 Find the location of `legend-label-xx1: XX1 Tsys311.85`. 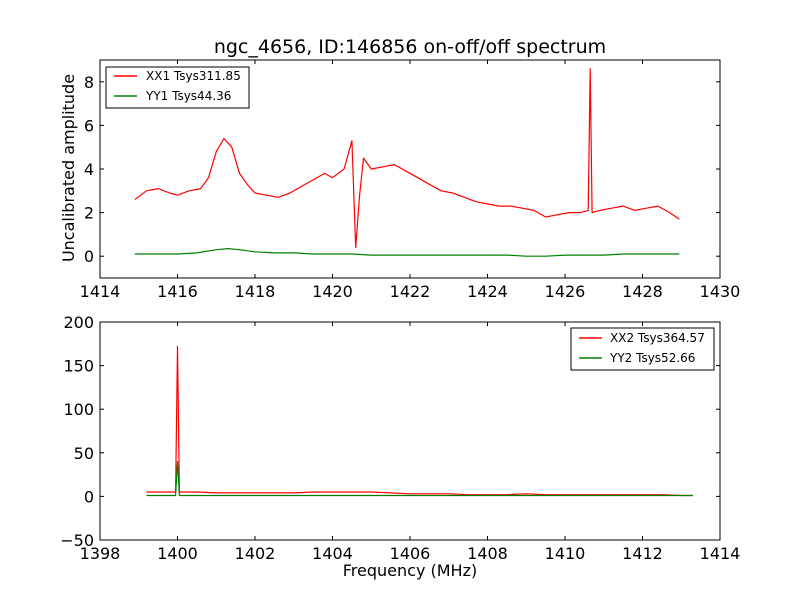

legend-label-xx1: XX1 Tsys311.85 is located at coordinates (193, 76).